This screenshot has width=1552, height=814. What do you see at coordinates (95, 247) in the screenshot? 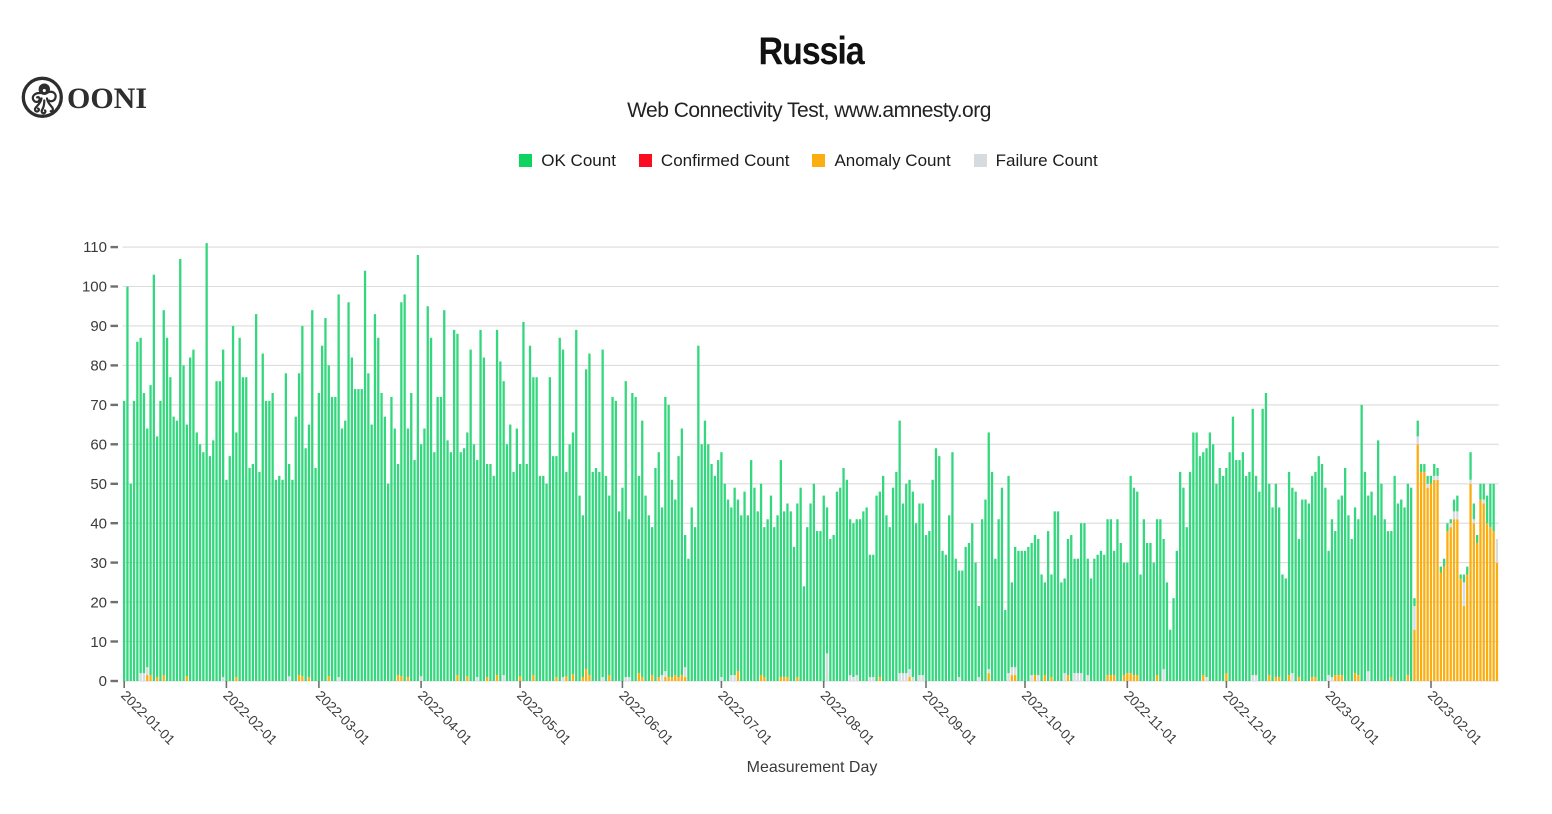
I see `svg-text: 110` at bounding box center [95, 247].